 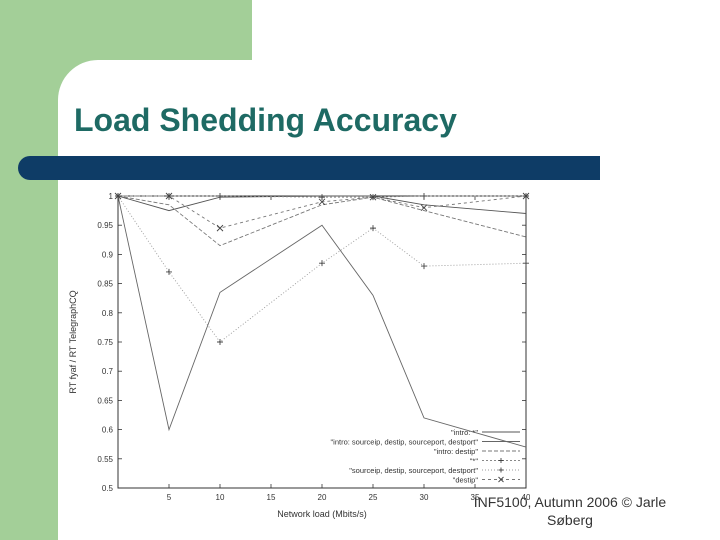 I want to click on y-tick-label: 0.55, so click(x=105, y=459).